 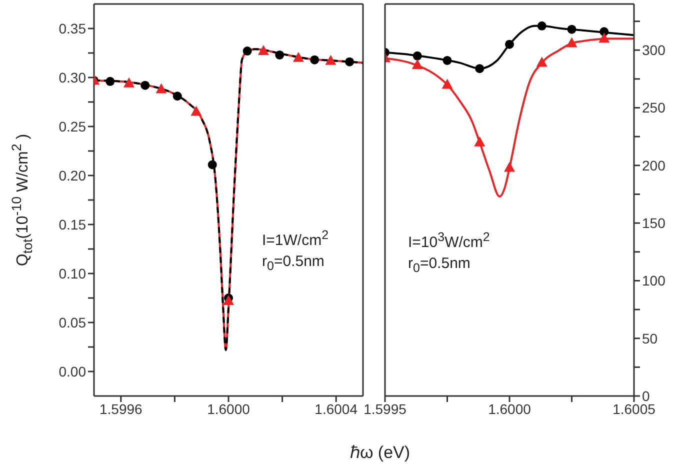 I want to click on x-tick-label: 1.5996, so click(x=121, y=408).